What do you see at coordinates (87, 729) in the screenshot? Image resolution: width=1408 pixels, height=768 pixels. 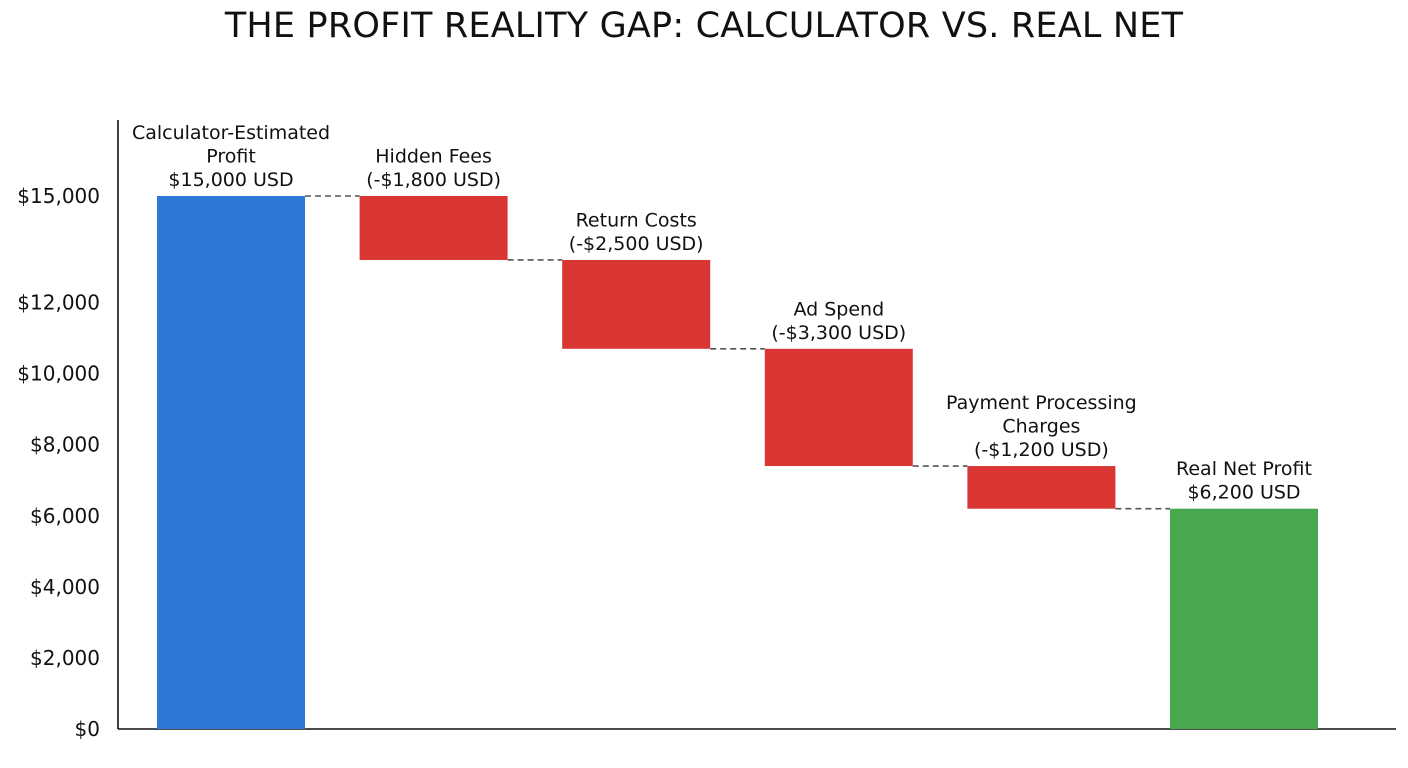 I see `y-tick-label: $0` at bounding box center [87, 729].